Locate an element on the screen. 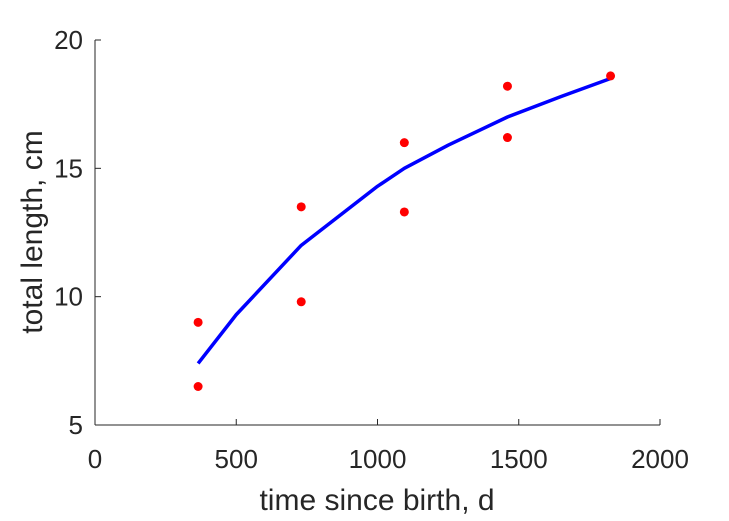  x-axis-label: time since birth, d is located at coordinates (376, 500).